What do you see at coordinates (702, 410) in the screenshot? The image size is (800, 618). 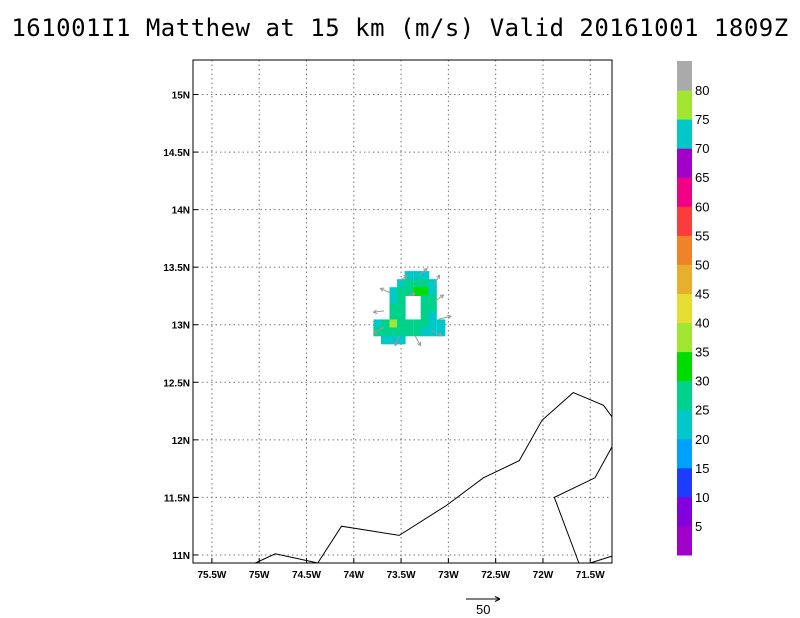 I see `colorbar-label: 25` at bounding box center [702, 410].